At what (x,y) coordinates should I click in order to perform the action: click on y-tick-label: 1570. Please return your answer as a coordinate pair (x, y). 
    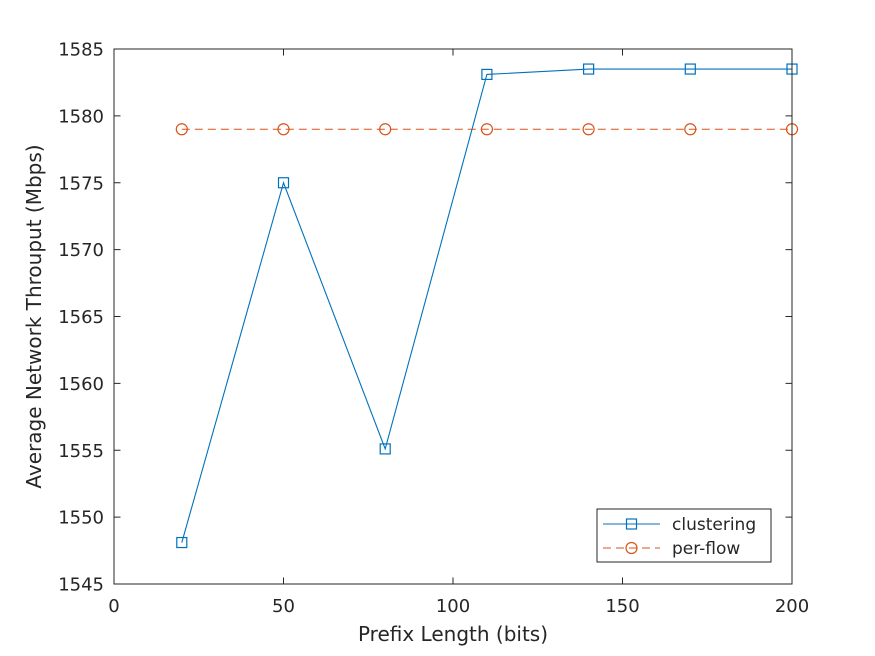
    Looking at the image, I should click on (81, 250).